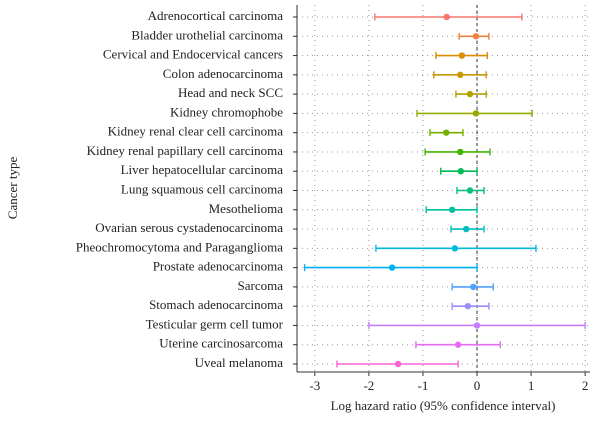  I want to click on y-tick-label: Cervical and Endocervical cancers, so click(193, 54).